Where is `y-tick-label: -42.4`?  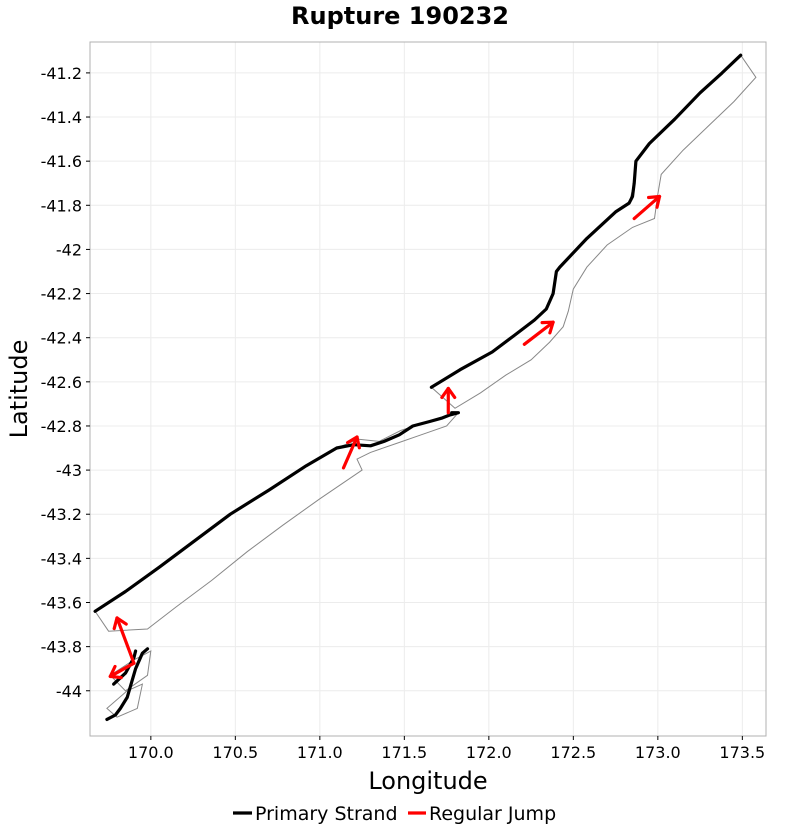 y-tick-label: -42.4 is located at coordinates (61, 338).